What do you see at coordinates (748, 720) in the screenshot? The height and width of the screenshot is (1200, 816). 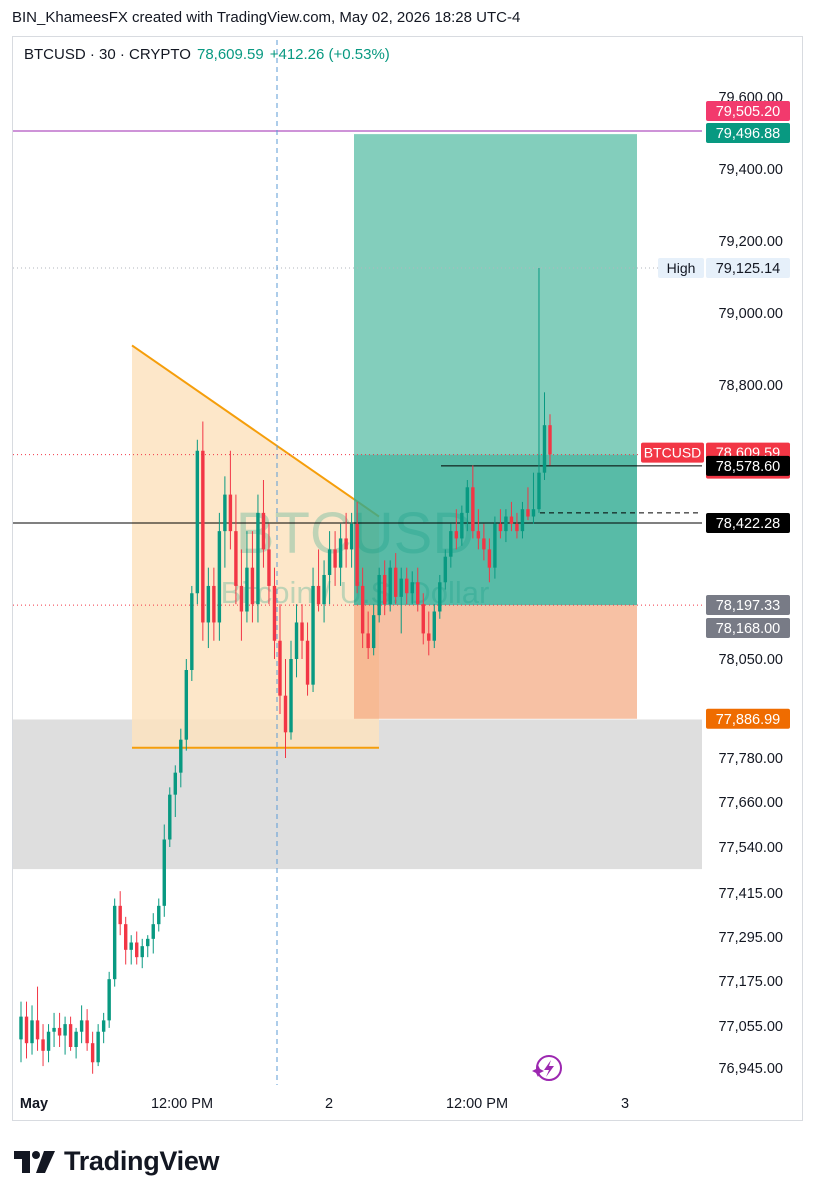 I see `price-label-text: 77,886.99` at bounding box center [748, 720].